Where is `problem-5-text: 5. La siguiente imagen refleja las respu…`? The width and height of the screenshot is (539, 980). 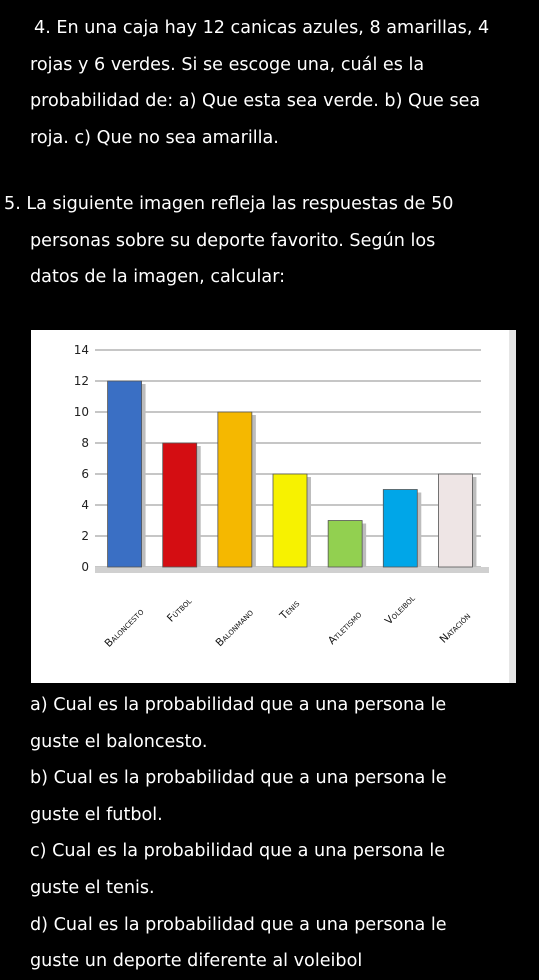
problem-5-text: 5. La siguiente imagen refleja las respu… is located at coordinates (269, 241).